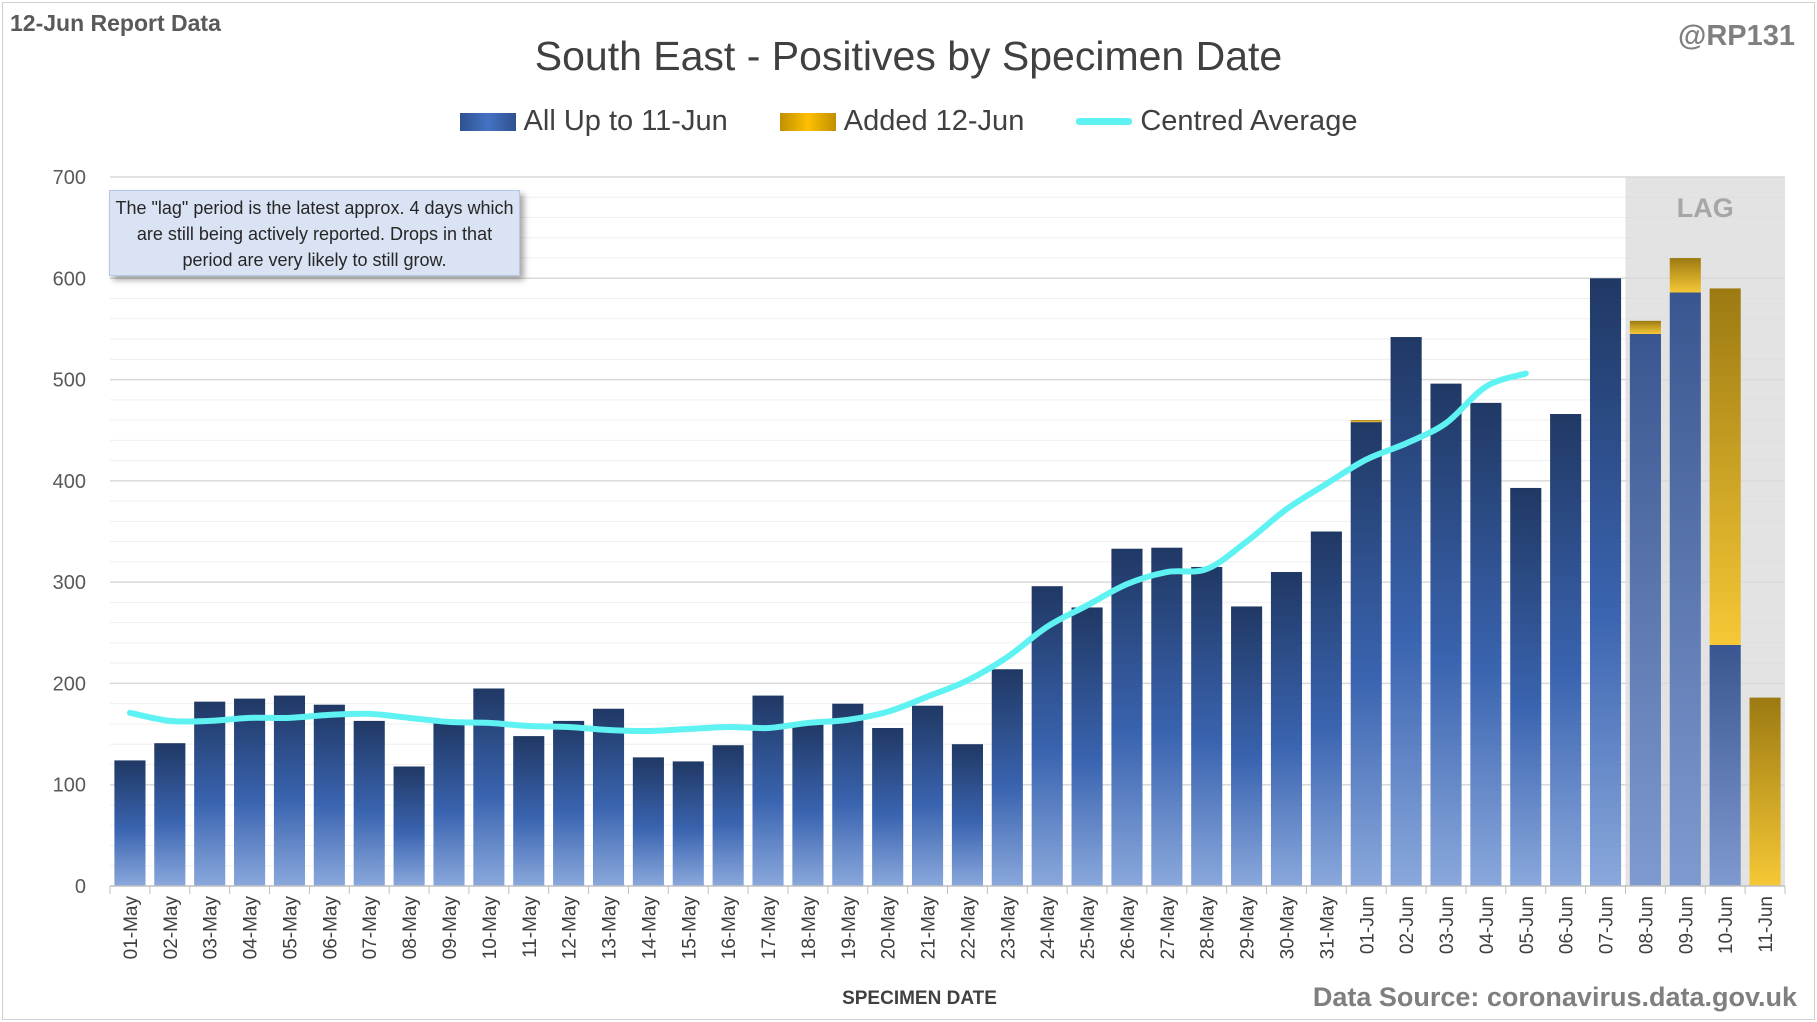 This screenshot has width=1817, height=1022. I want to click on x-tick-label: 03-May, so click(211, 928).